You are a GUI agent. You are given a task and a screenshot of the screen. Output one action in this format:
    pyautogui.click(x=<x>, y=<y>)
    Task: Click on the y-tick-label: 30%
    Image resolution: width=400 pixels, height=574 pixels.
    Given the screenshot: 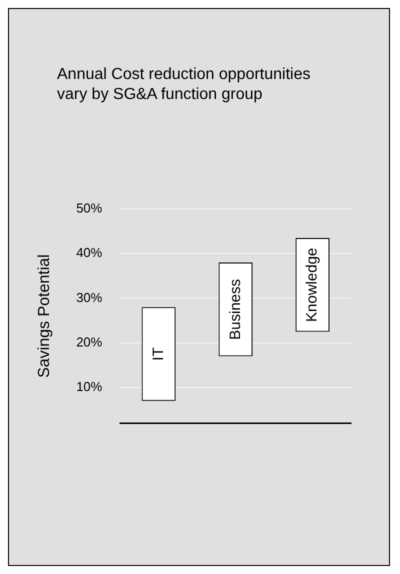 What is the action you would take?
    pyautogui.click(x=89, y=297)
    